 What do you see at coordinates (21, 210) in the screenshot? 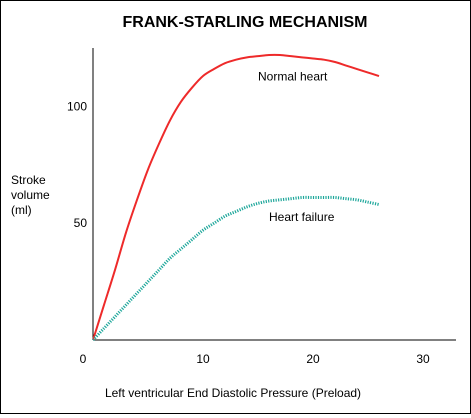
I see `y-axis-label-line-3: (ml)` at bounding box center [21, 210].